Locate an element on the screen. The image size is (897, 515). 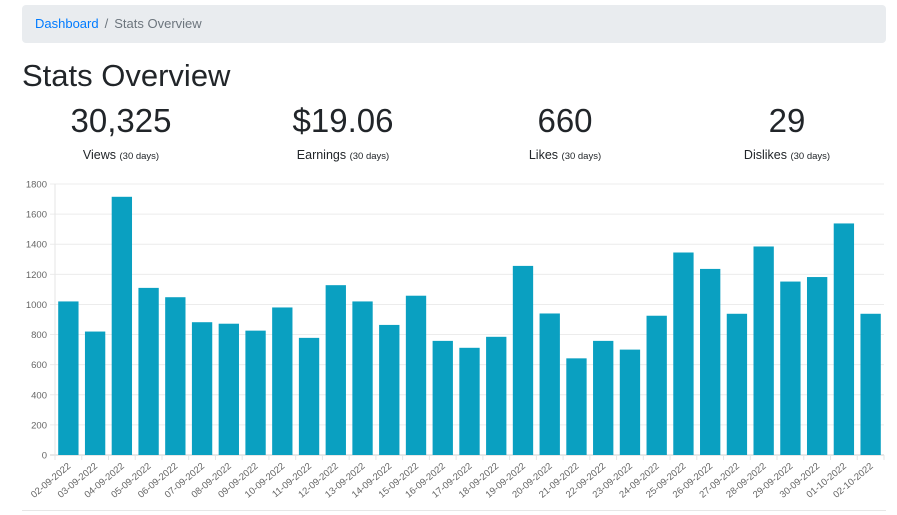
page-title: Stats Overview is located at coordinates (126, 75).